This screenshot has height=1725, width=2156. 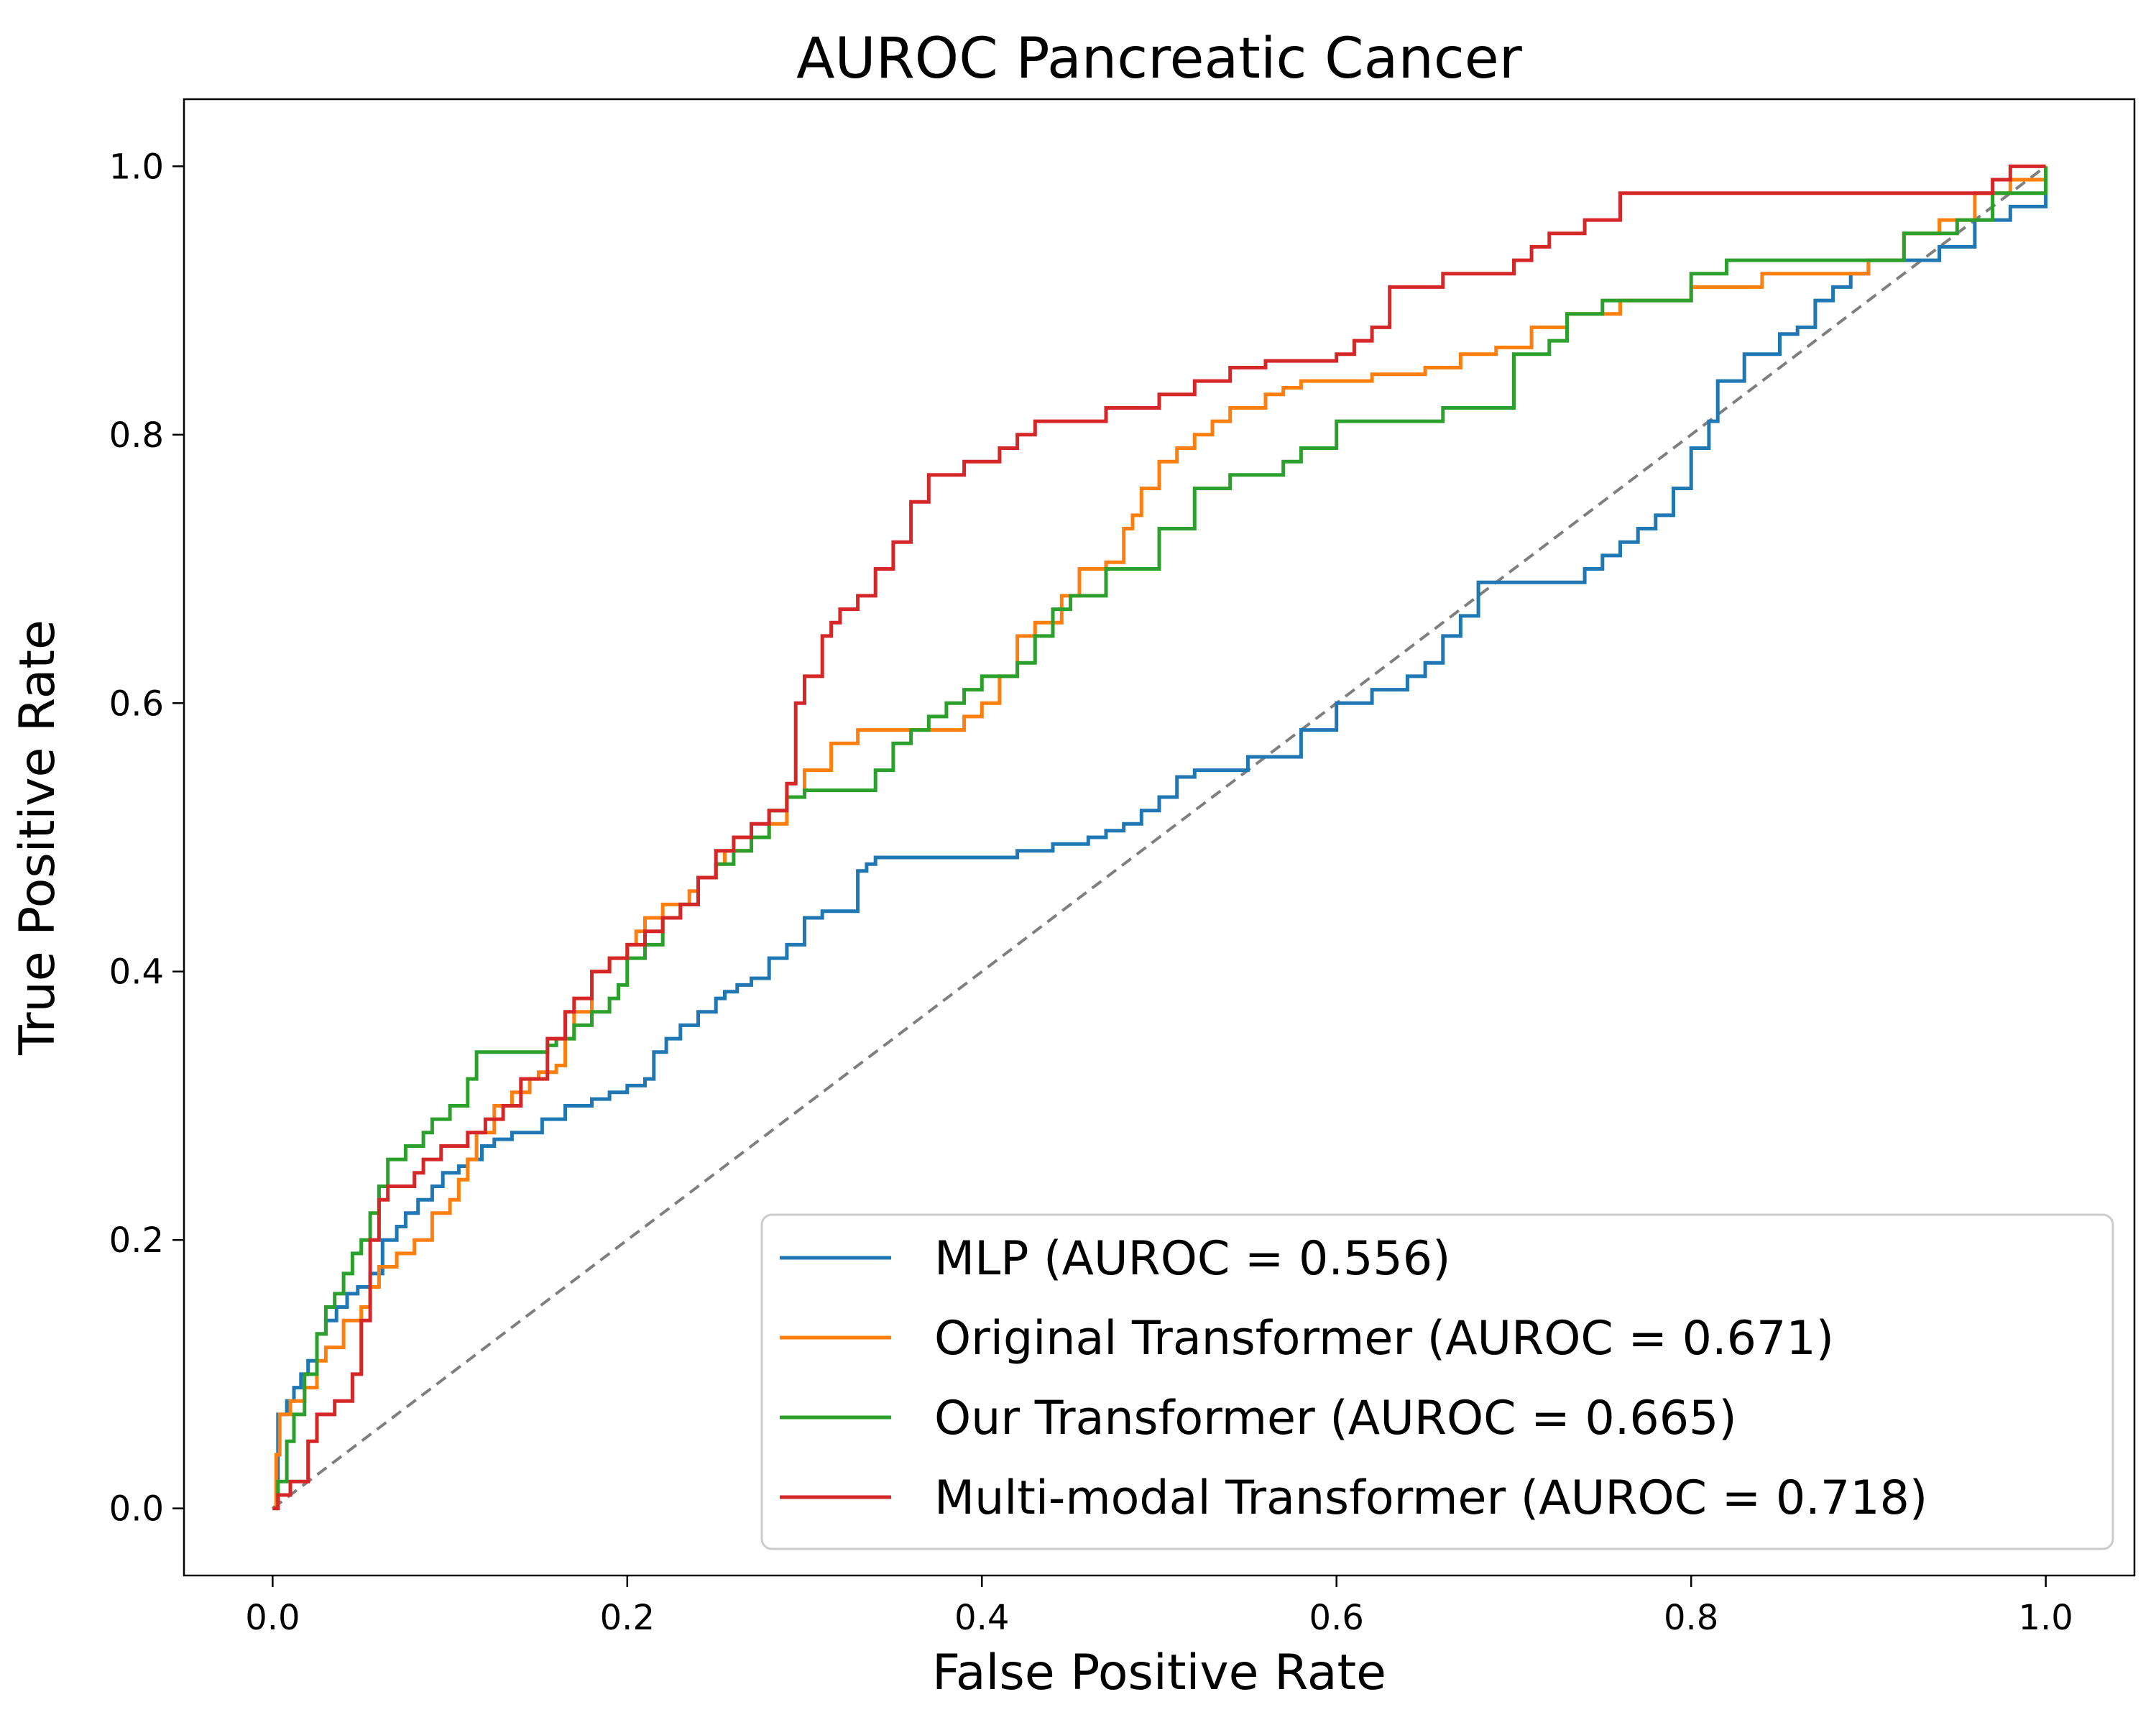 What do you see at coordinates (136, 167) in the screenshot?
I see `y-tick-label: 1.0` at bounding box center [136, 167].